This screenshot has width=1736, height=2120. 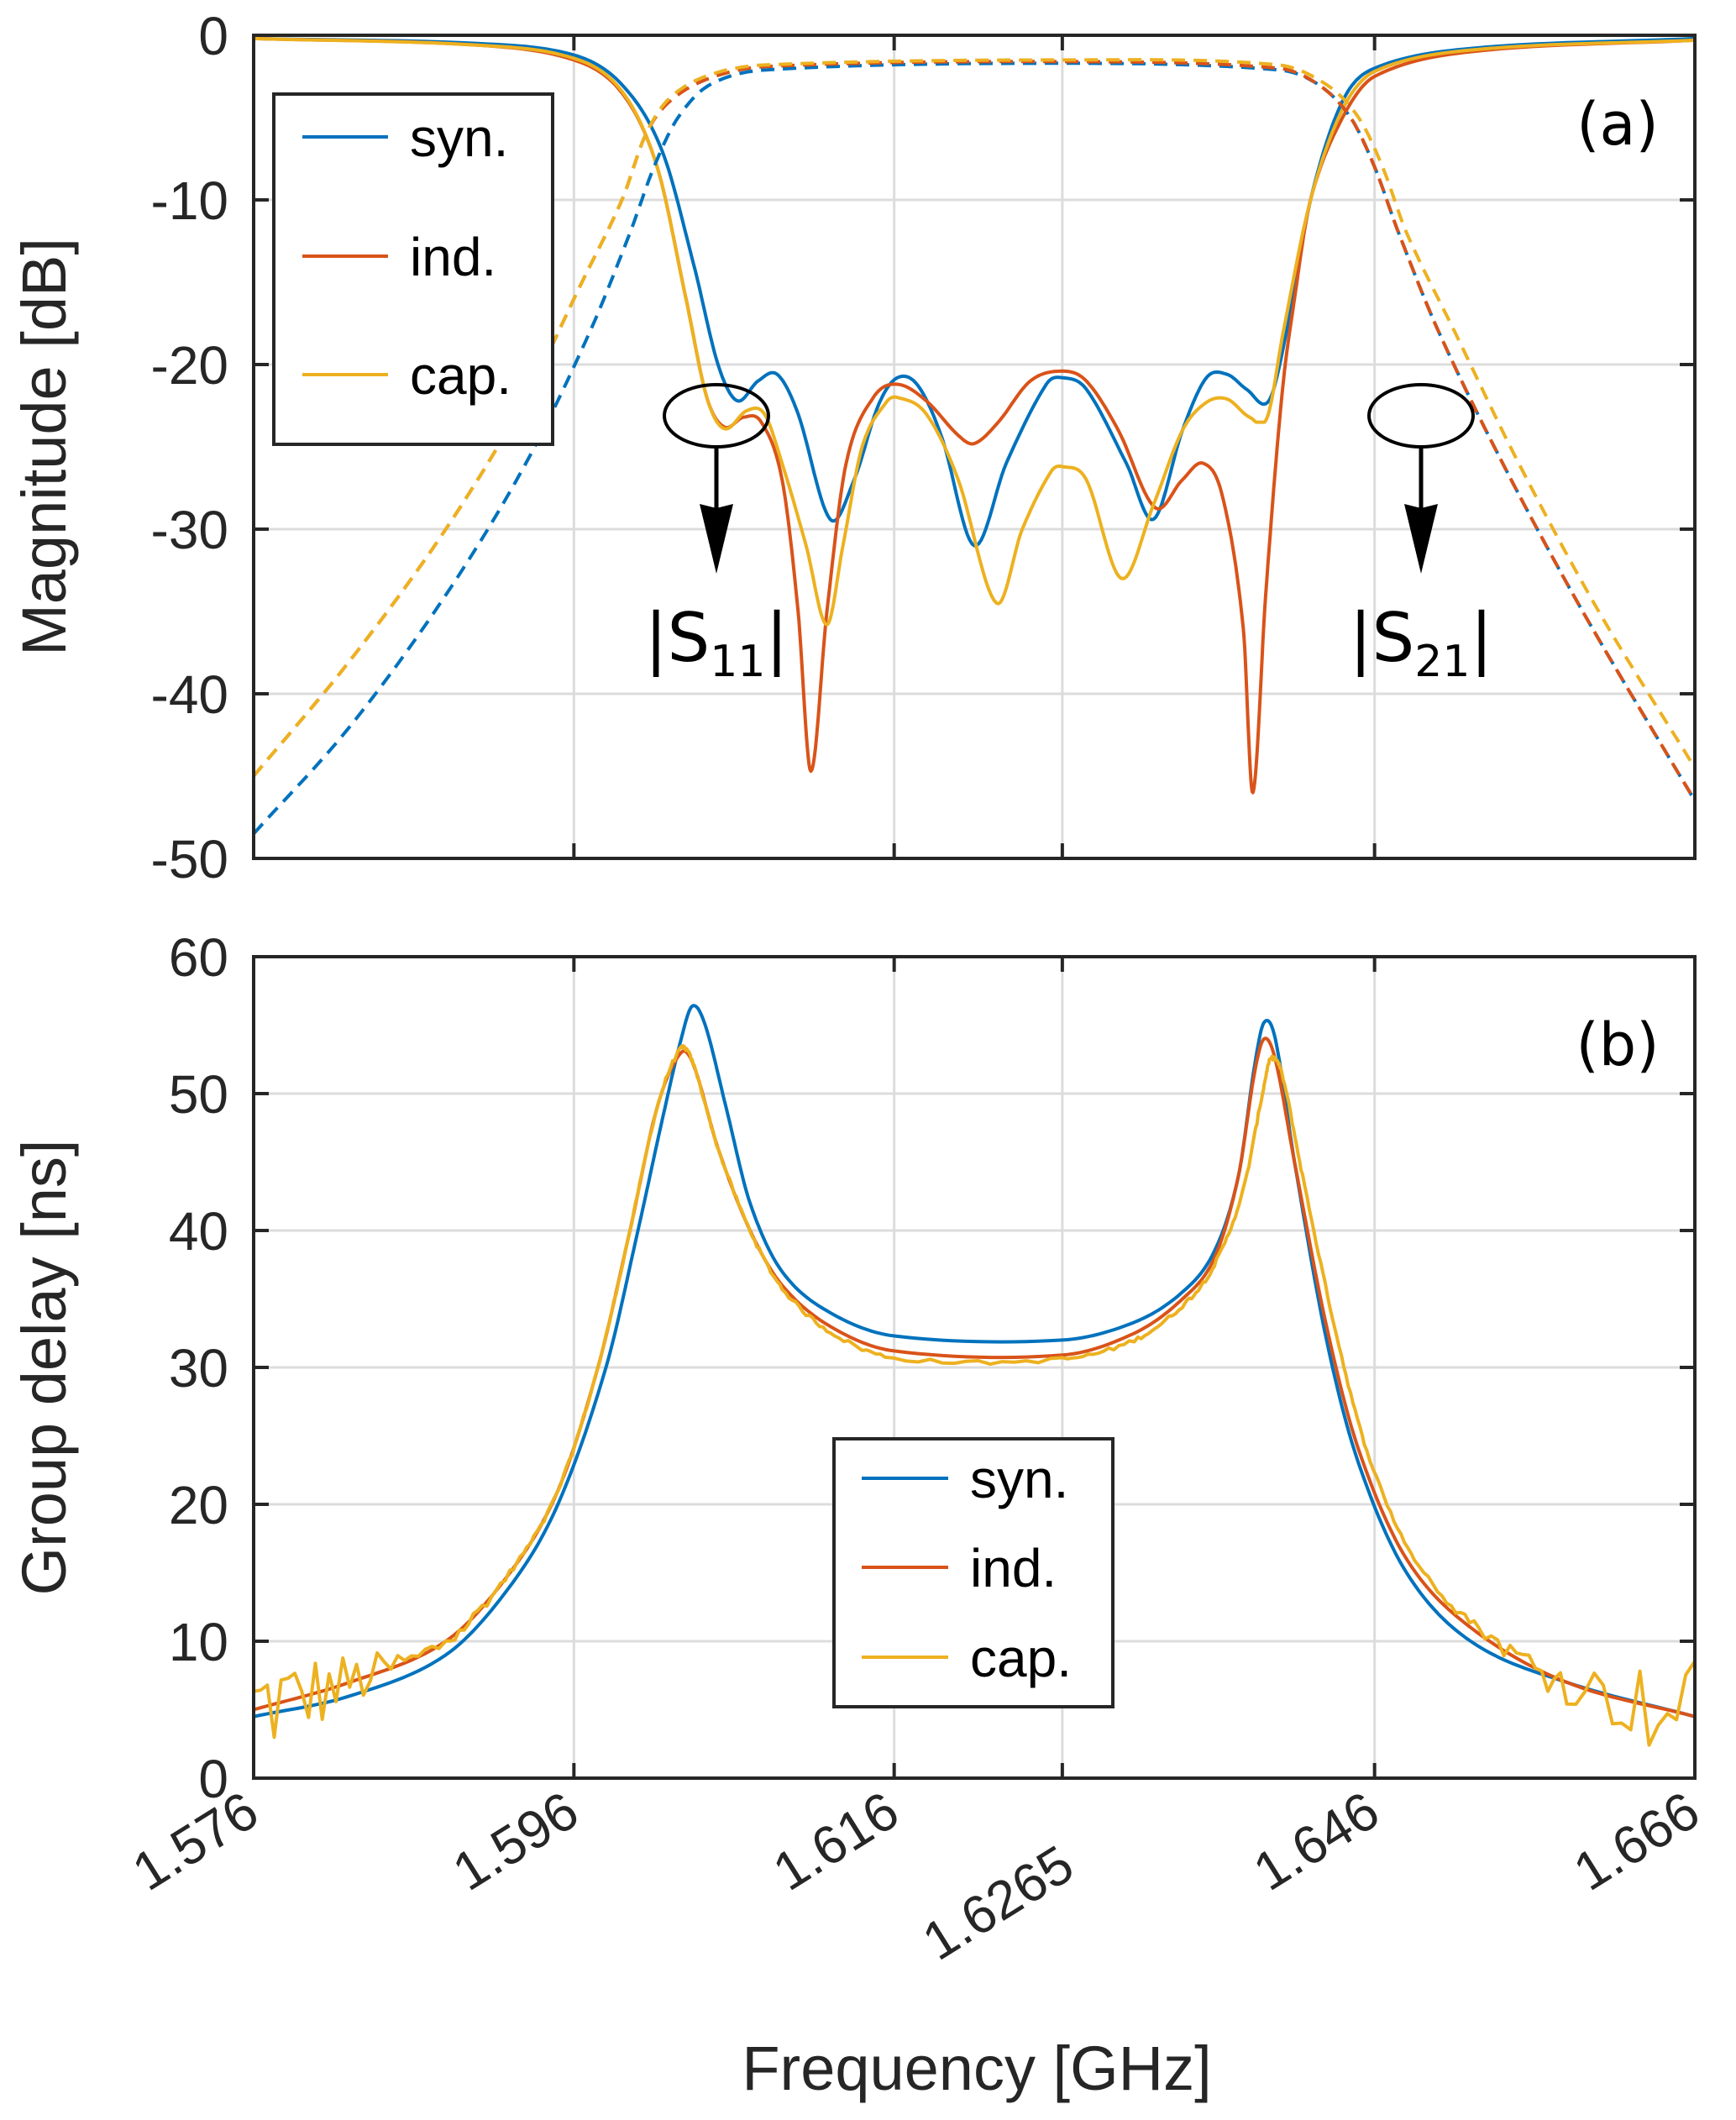 What do you see at coordinates (198, 1368) in the screenshot?
I see `y-tick-label: 30` at bounding box center [198, 1368].